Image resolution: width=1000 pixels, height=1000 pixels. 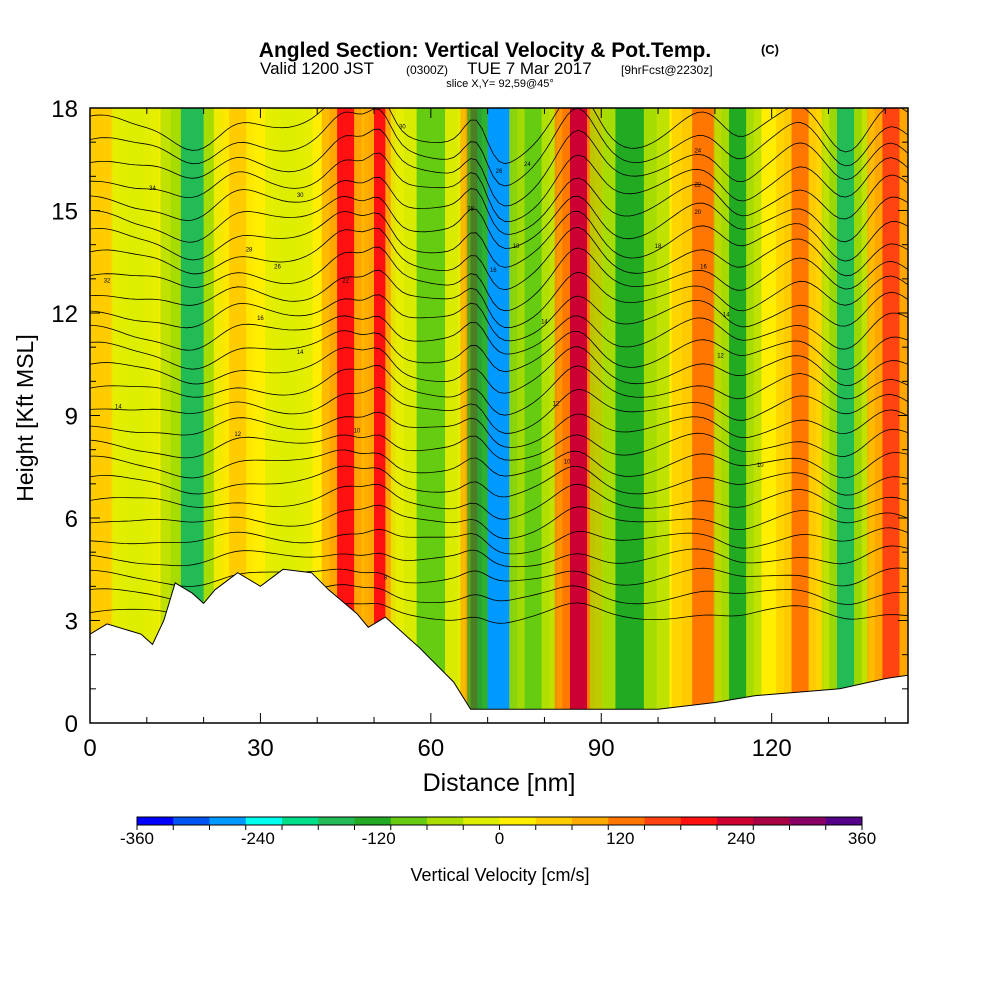 What do you see at coordinates (137, 838) in the screenshot?
I see `colorbar-tick-label-0: -360` at bounding box center [137, 838].